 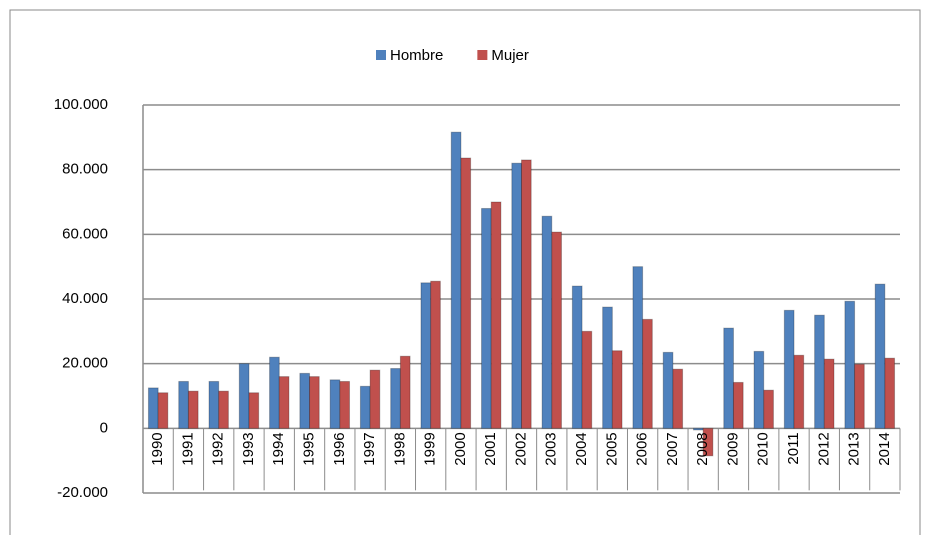 I want to click on y-tick-label: 20.000, so click(x=85, y=363).